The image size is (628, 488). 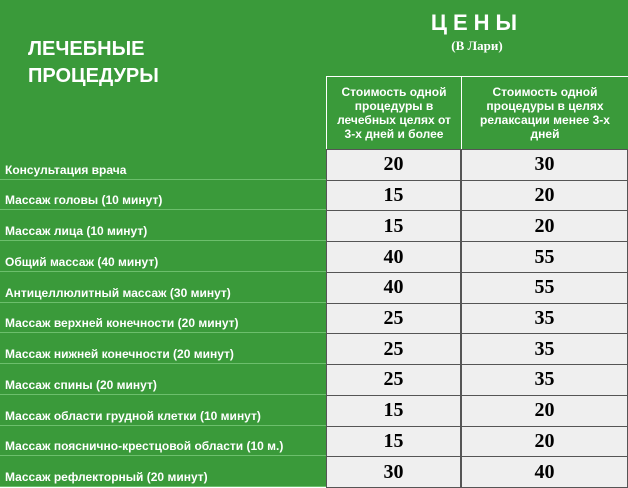 What do you see at coordinates (163, 256) in the screenshot?
I see `procedure-name: Общий массаж (40 минут)` at bounding box center [163, 256].